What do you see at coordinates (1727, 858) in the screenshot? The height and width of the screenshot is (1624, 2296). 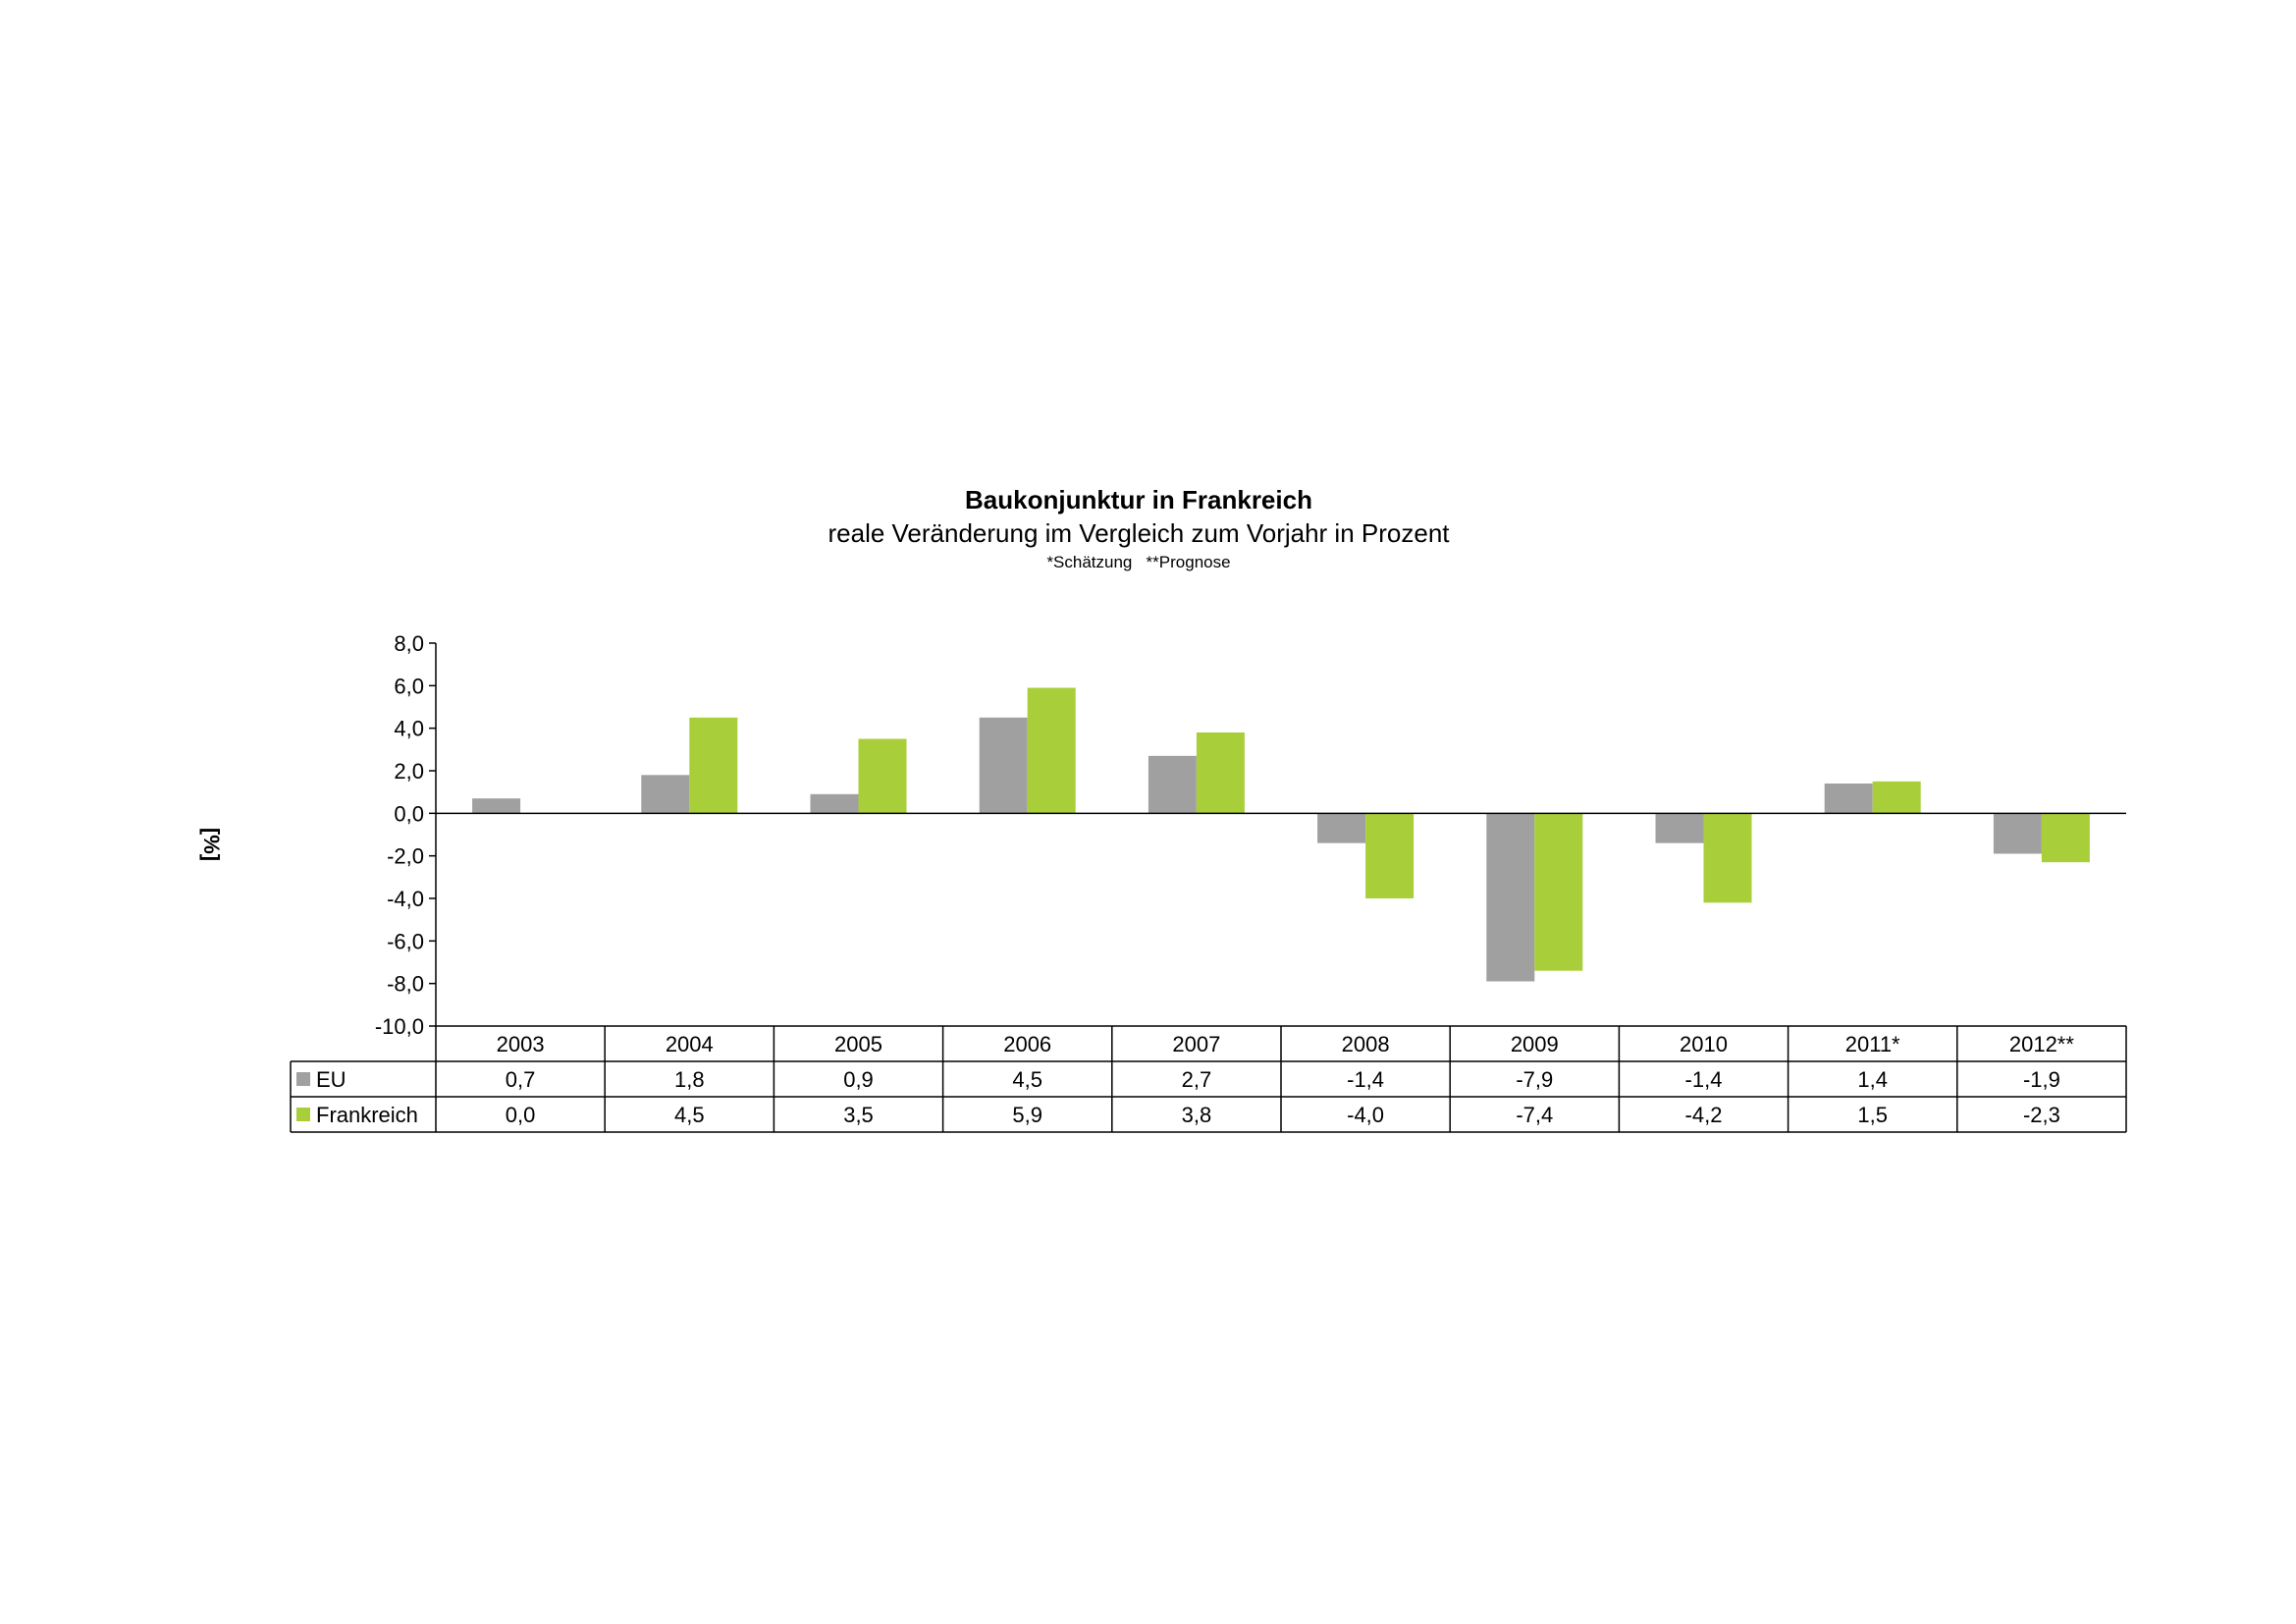 I see `bar-frankreich-2010` at bounding box center [1727, 858].